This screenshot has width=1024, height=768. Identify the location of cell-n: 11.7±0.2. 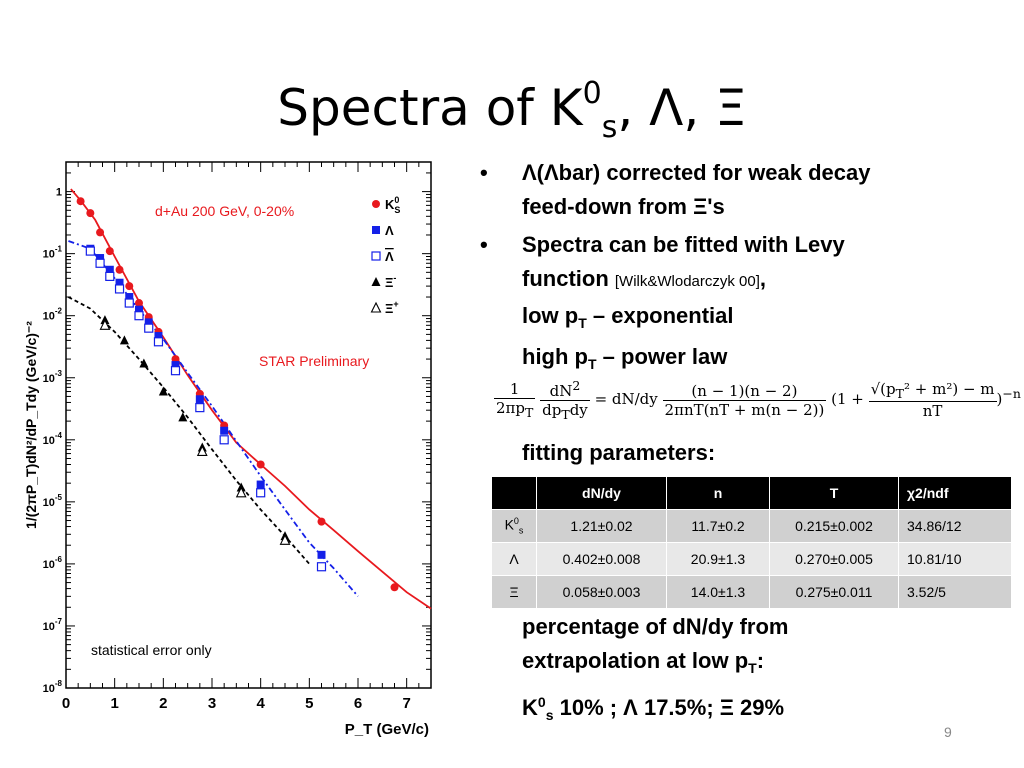
(718, 526).